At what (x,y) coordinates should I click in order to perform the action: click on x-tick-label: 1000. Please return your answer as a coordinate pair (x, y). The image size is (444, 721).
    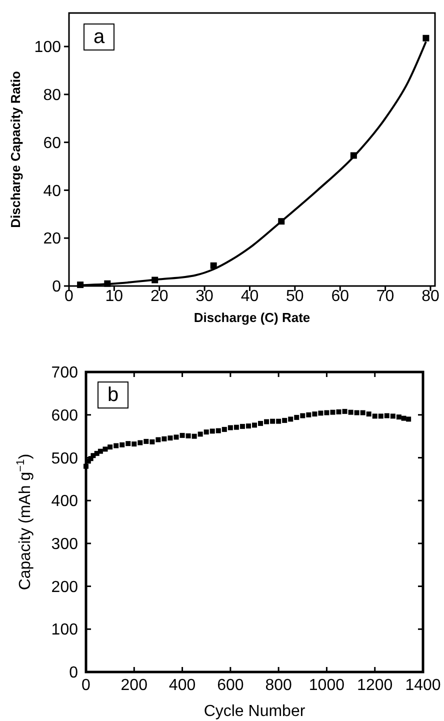
    Looking at the image, I should click on (326, 685).